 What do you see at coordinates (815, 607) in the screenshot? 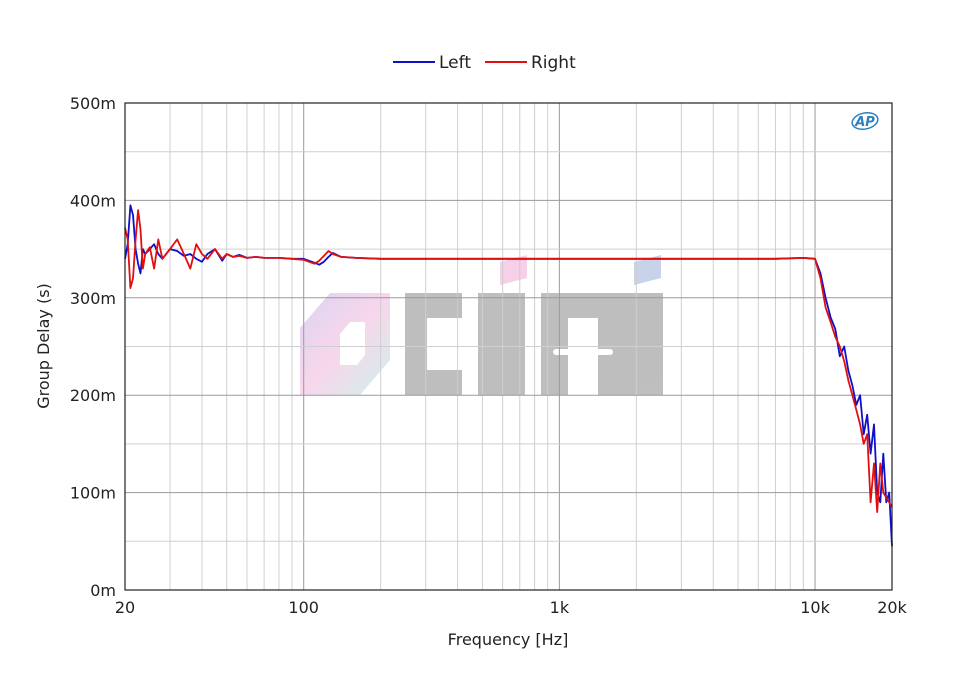
I see `x-tick-label: 10k` at bounding box center [815, 607].